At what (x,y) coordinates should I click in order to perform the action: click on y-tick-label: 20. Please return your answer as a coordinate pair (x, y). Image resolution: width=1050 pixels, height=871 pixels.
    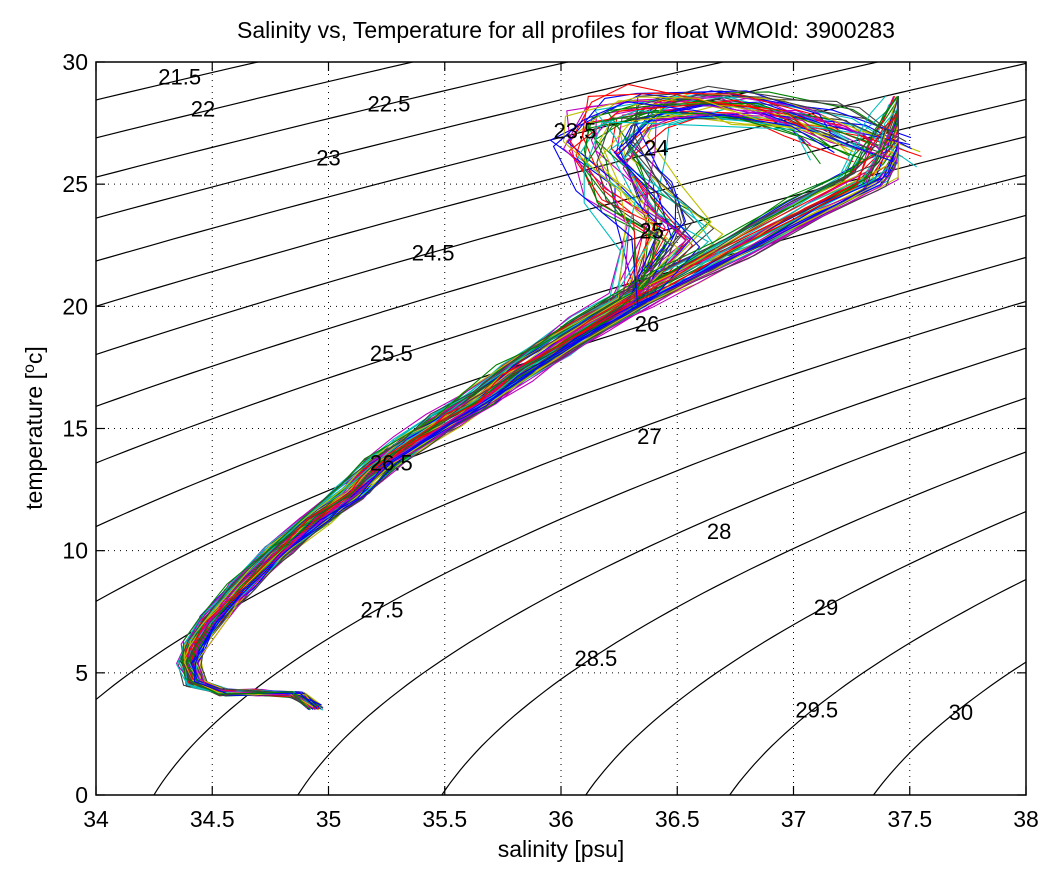
    Looking at the image, I should click on (75, 306).